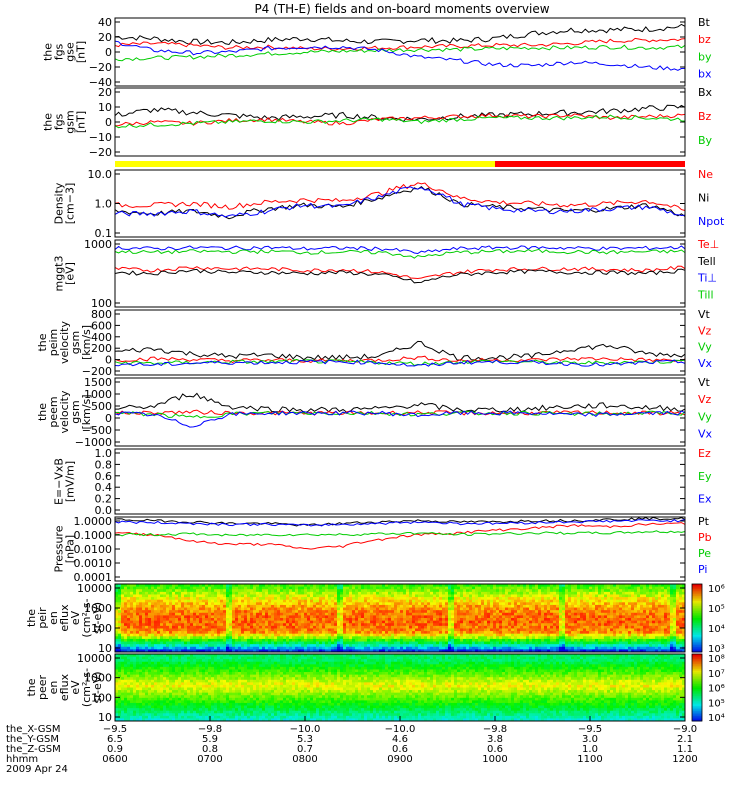  What do you see at coordinates (705, 140) in the screenshot?
I see `legend-By: By` at bounding box center [705, 140].